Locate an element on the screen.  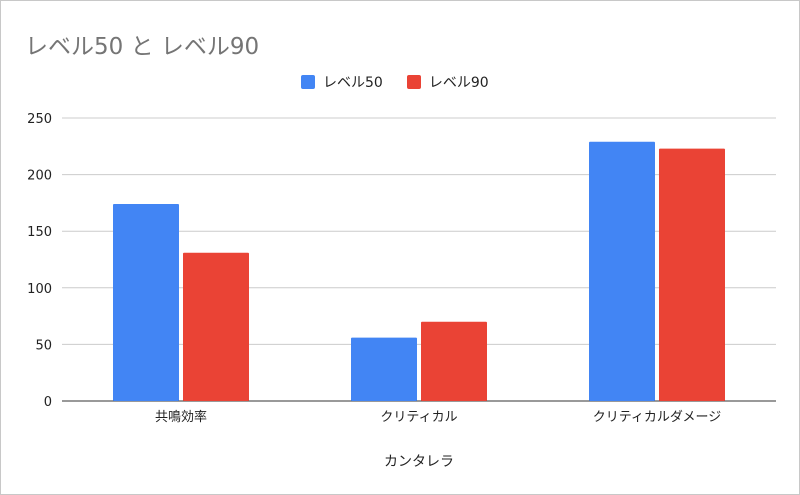
bar-series1-cat3 is located at coordinates (622, 271).